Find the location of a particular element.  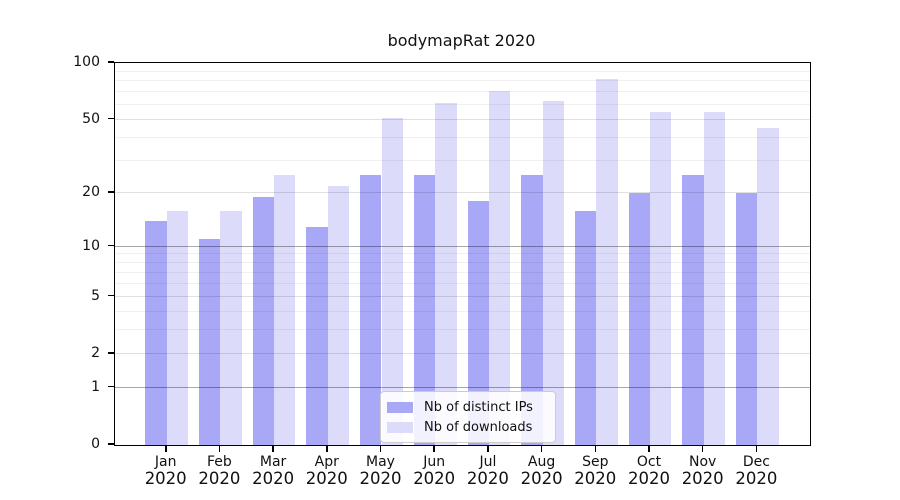

bar-may-distinct-ips is located at coordinates (371, 310).